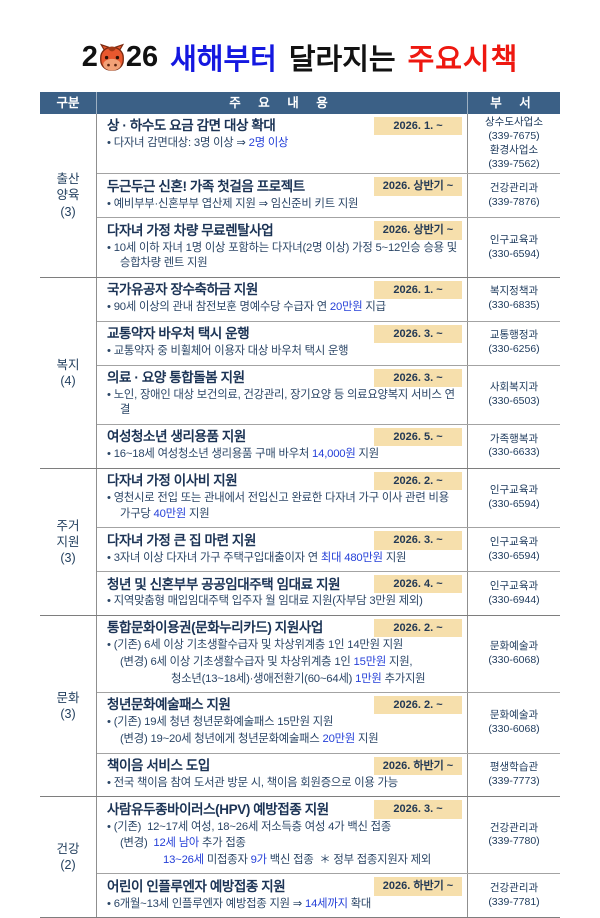 The height and width of the screenshot is (918, 600). I want to click on column-header-content: 주 요 내 용, so click(281, 103).